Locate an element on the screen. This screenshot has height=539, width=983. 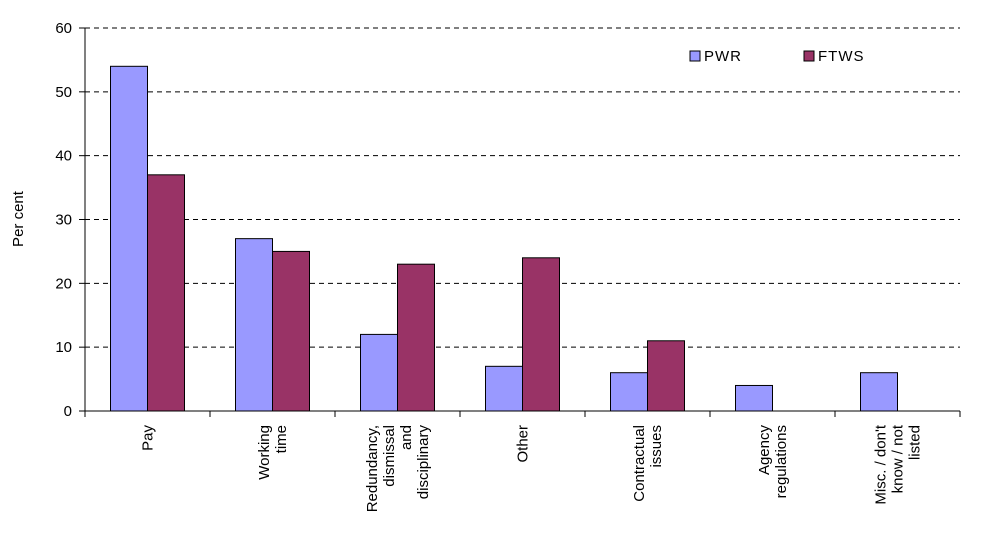
category-label-line: Agency is located at coordinates (764, 450).